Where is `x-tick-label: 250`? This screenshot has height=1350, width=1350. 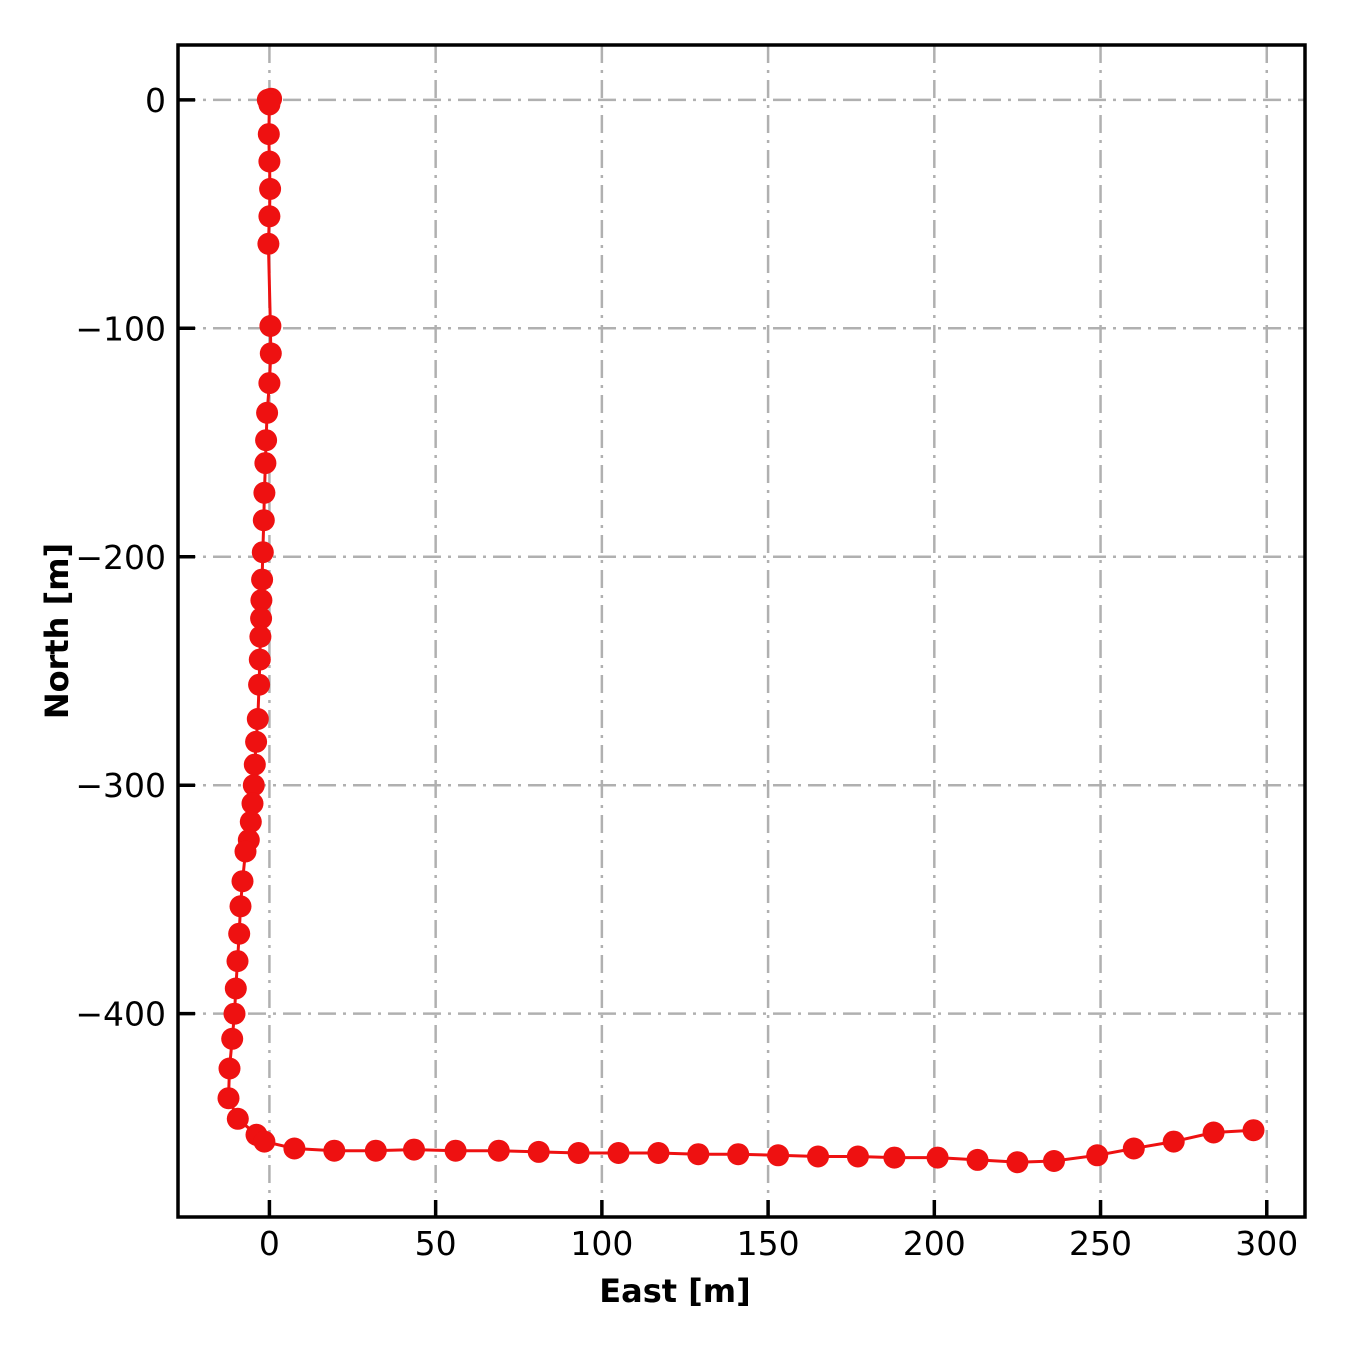 x-tick-label: 250 is located at coordinates (1100, 1243).